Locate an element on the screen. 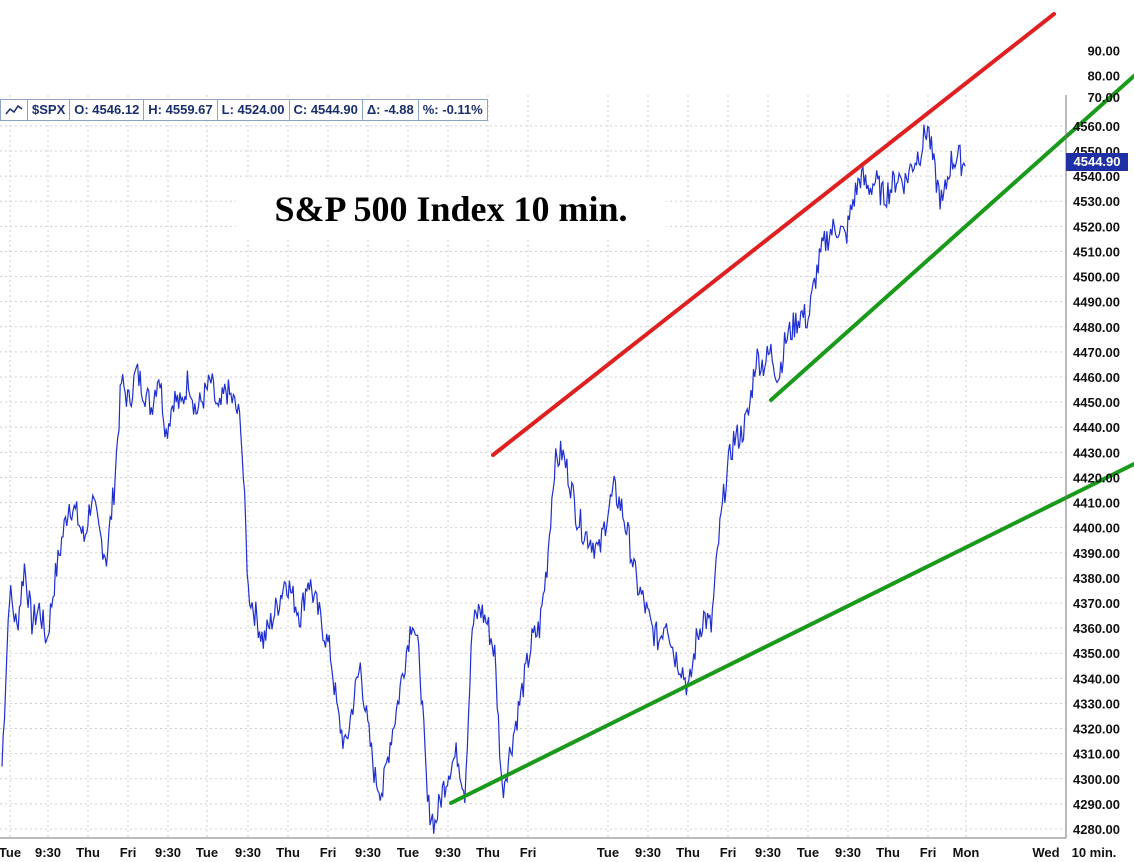 The width and height of the screenshot is (1134, 862). y-tick-label: 4390.00 is located at coordinates (1096, 553).